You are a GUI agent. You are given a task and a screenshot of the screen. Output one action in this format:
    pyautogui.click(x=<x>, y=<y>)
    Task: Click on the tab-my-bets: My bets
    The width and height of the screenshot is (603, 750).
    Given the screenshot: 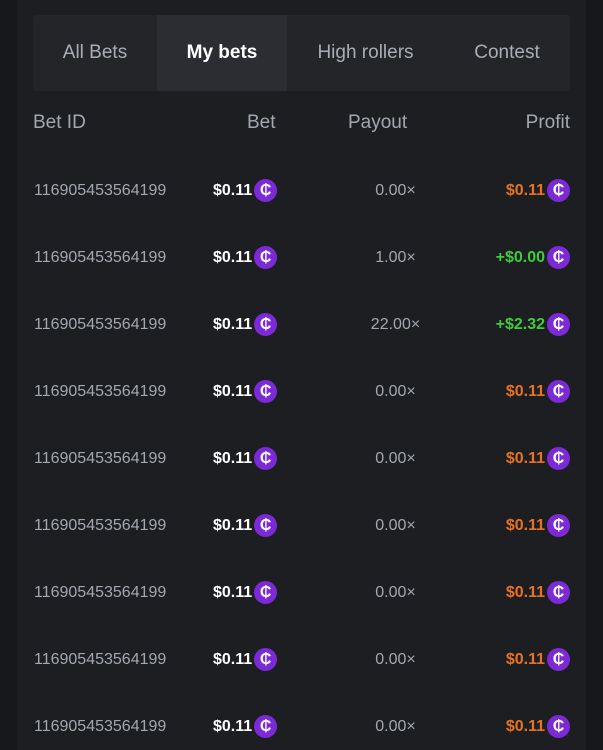 What is the action you would take?
    pyautogui.click(x=222, y=53)
    